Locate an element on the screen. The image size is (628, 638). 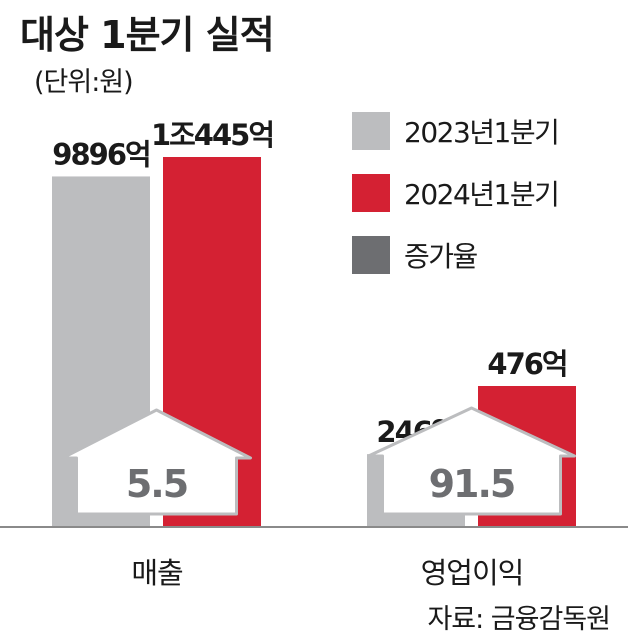
legend-swatch-2024 is located at coordinates (371, 193).